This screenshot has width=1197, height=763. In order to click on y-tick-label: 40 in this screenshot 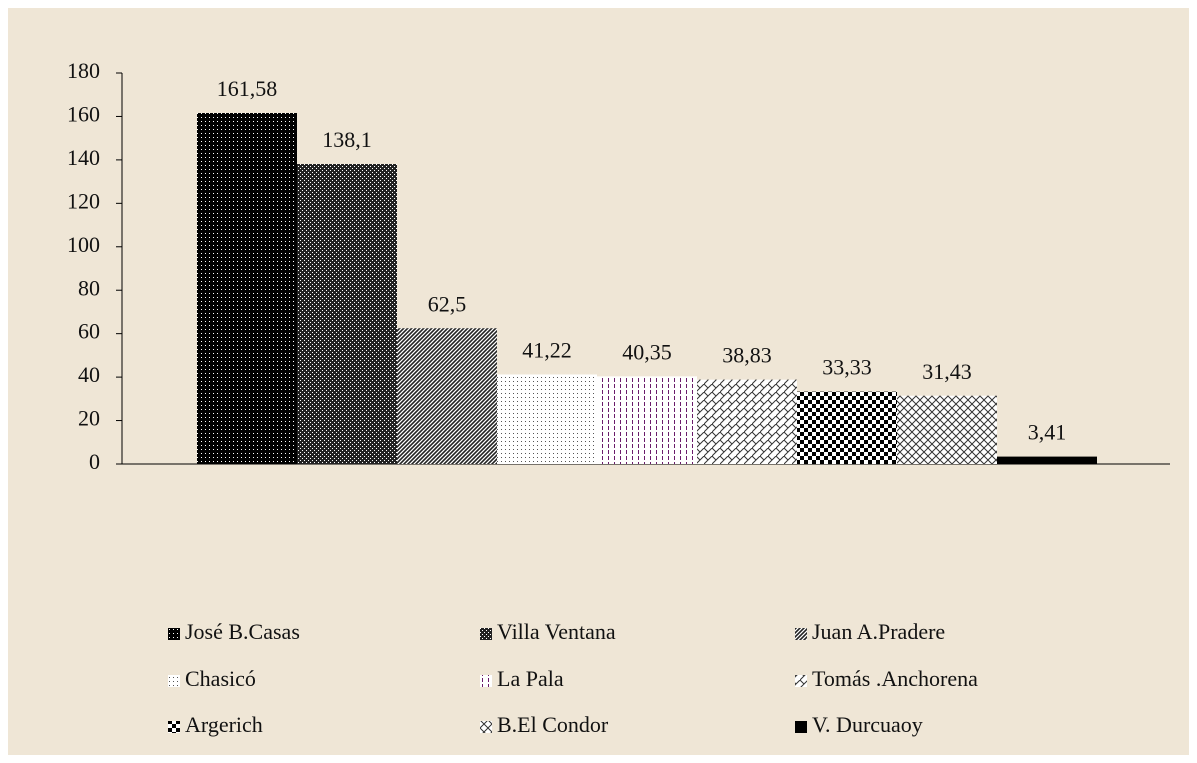, I will do `click(89, 374)`.